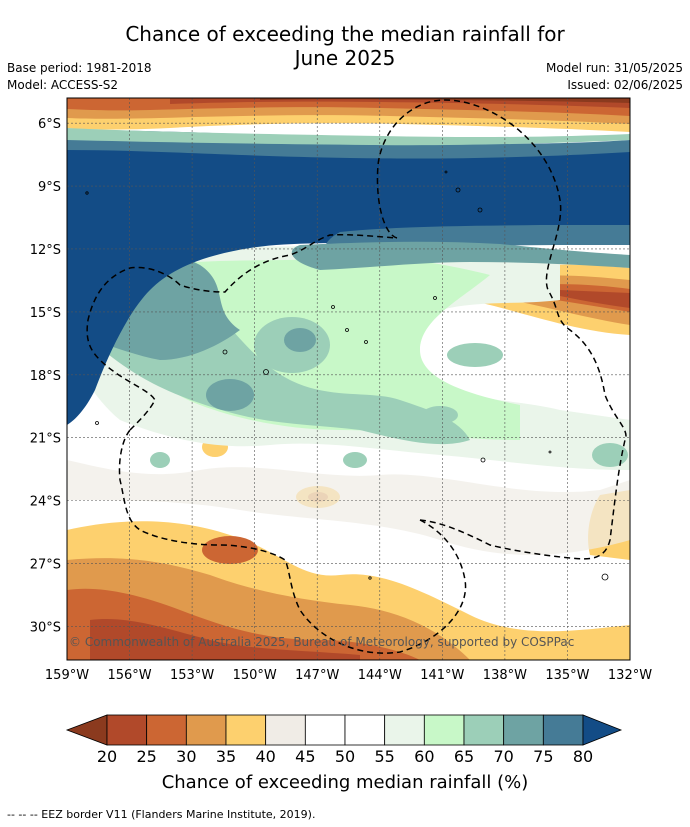  I want to click on colorbar-tick-label: 55, so click(384, 756).